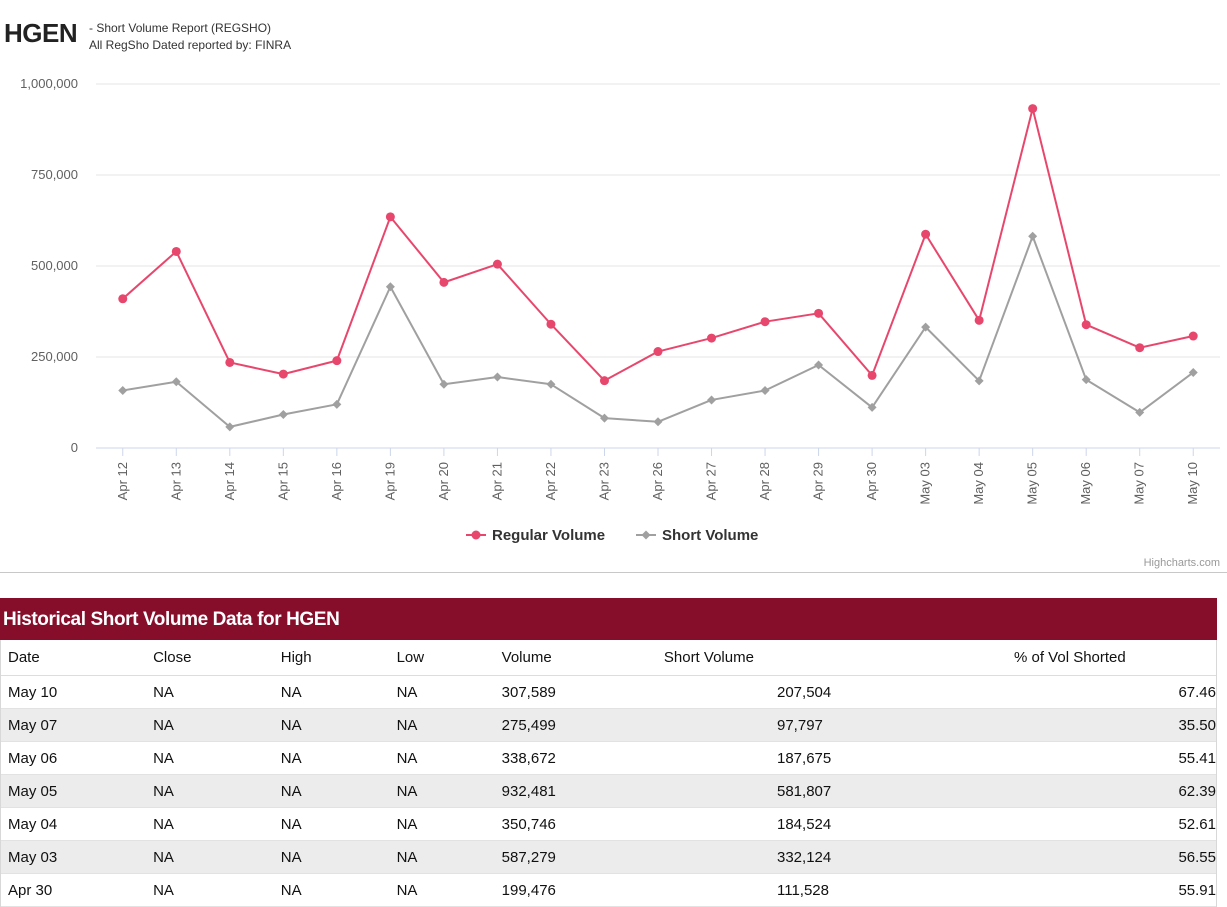  I want to click on x-tick-label: May 03, so click(925, 483).